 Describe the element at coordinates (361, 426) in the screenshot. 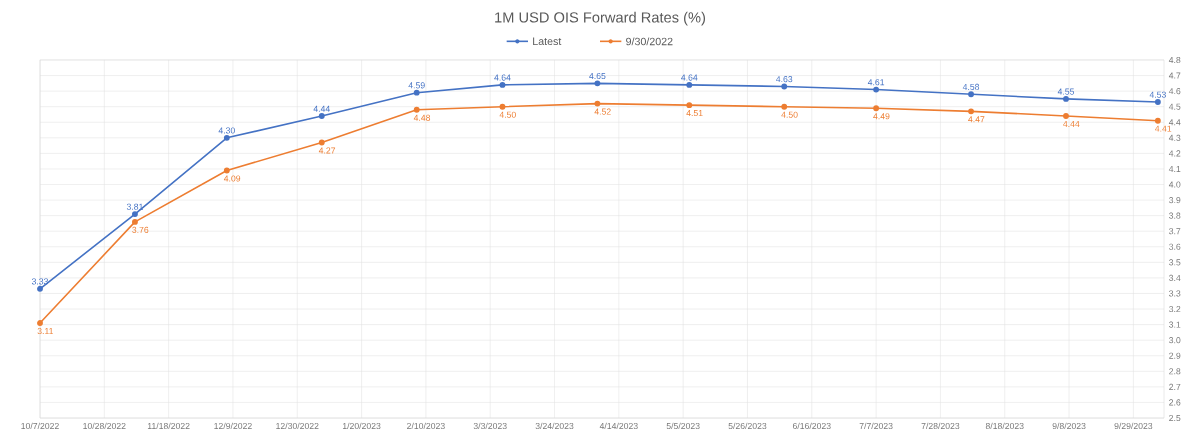

I see `x-tick-label: 1/20/2023` at that location.